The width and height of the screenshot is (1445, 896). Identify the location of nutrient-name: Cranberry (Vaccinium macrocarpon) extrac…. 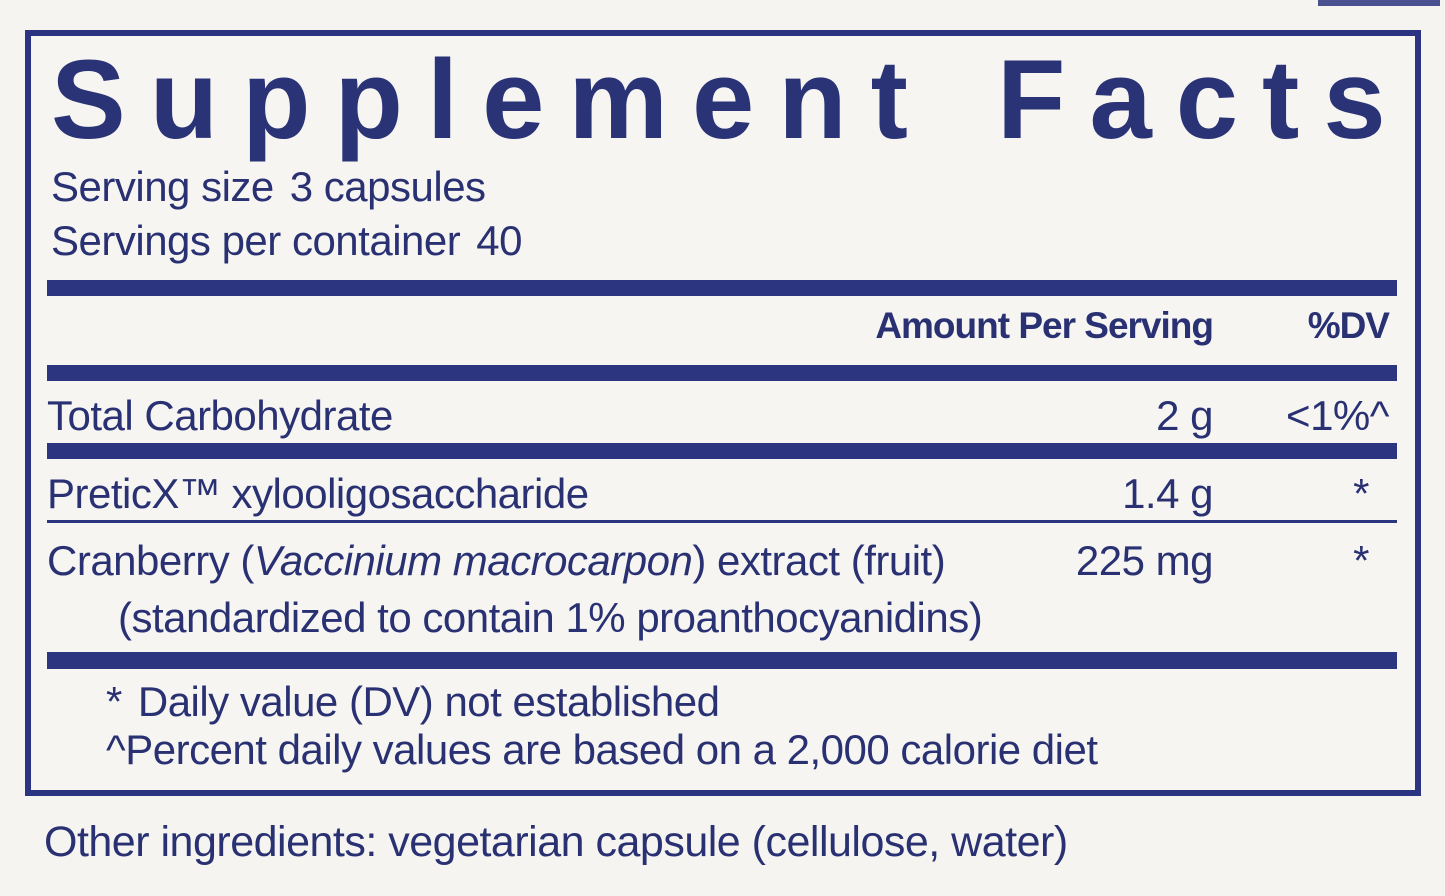
(496, 561).